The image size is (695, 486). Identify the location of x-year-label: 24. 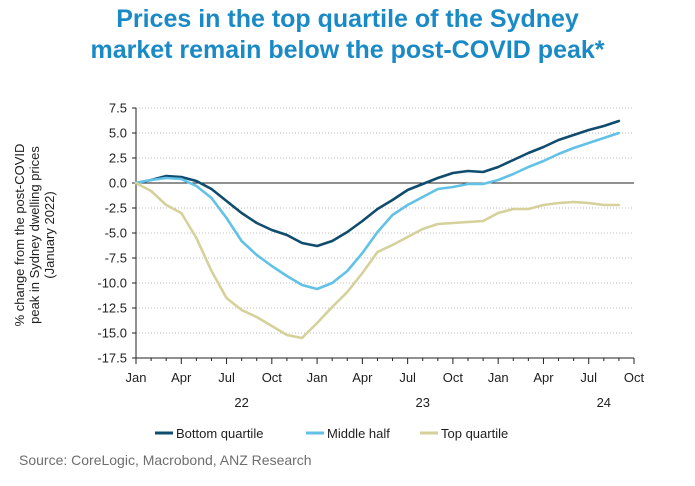
(604, 402).